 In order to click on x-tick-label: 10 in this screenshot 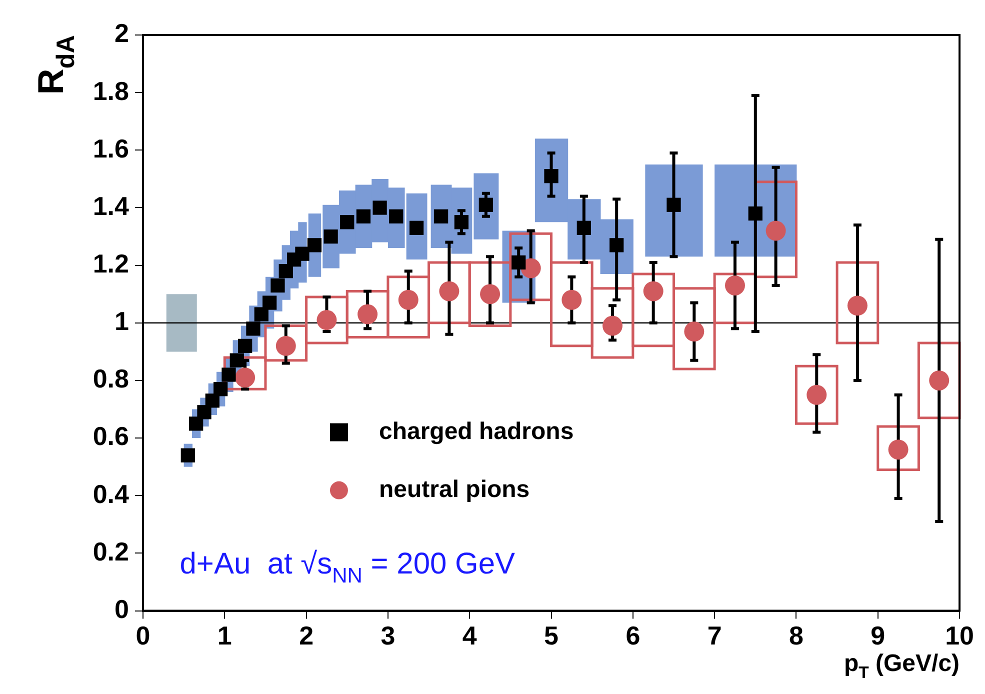, I will do `click(959, 635)`.